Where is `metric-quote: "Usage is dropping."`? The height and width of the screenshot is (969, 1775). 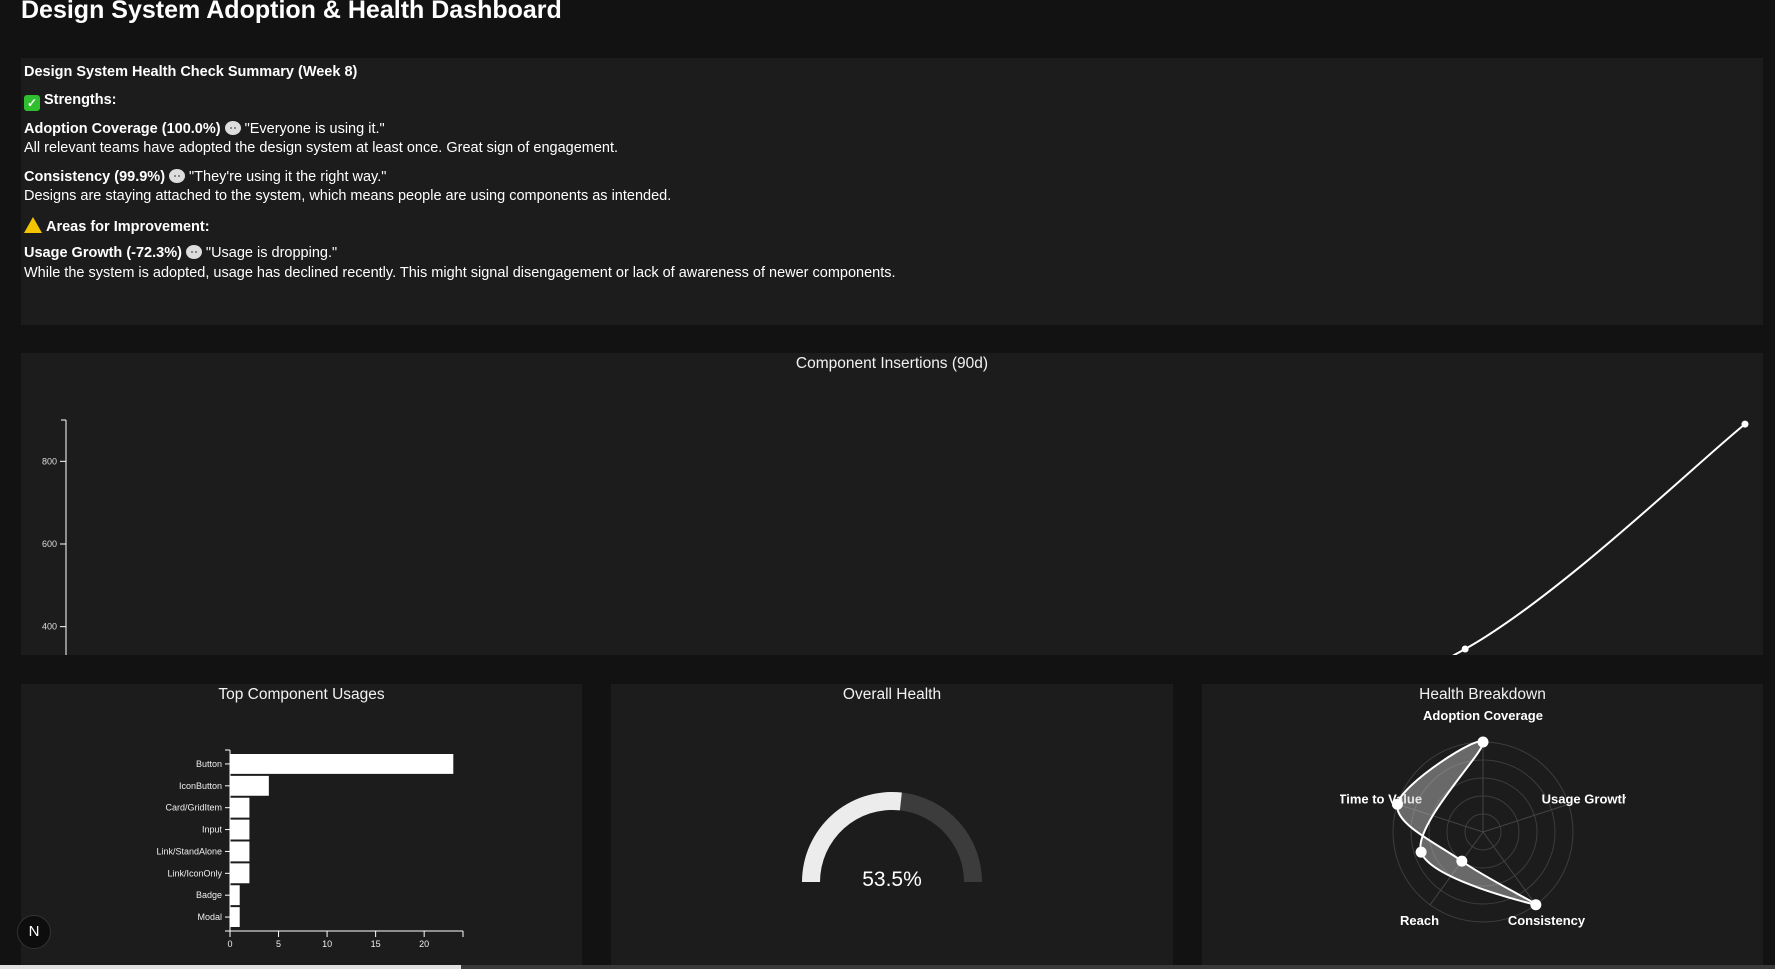 metric-quote: "Usage is dropping." is located at coordinates (271, 253).